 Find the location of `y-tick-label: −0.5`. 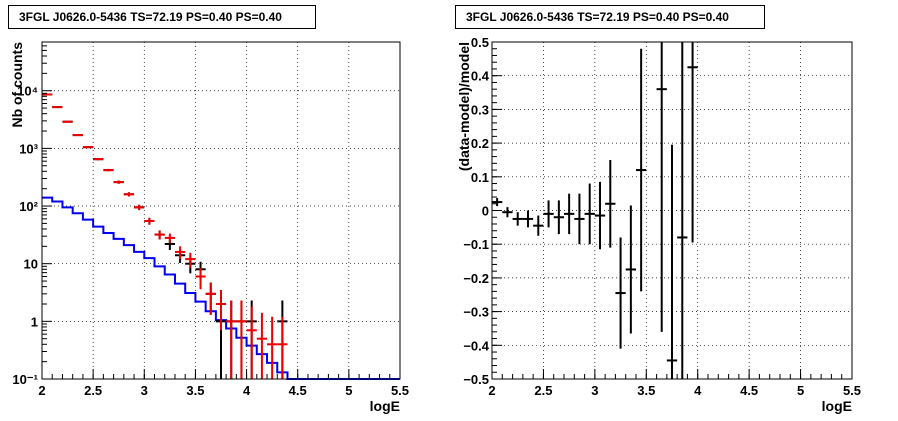

y-tick-label: −0.5 is located at coordinates (476, 379).